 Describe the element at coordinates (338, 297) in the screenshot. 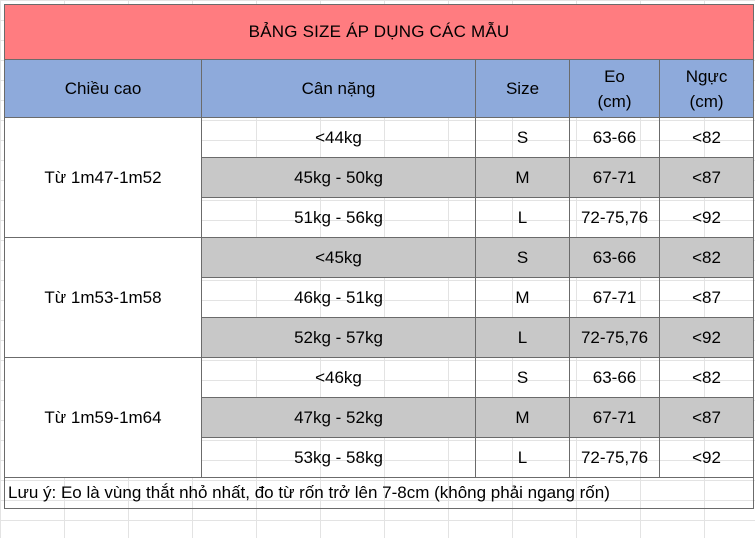

I see `weight-cell: 46kg - 51kg` at that location.